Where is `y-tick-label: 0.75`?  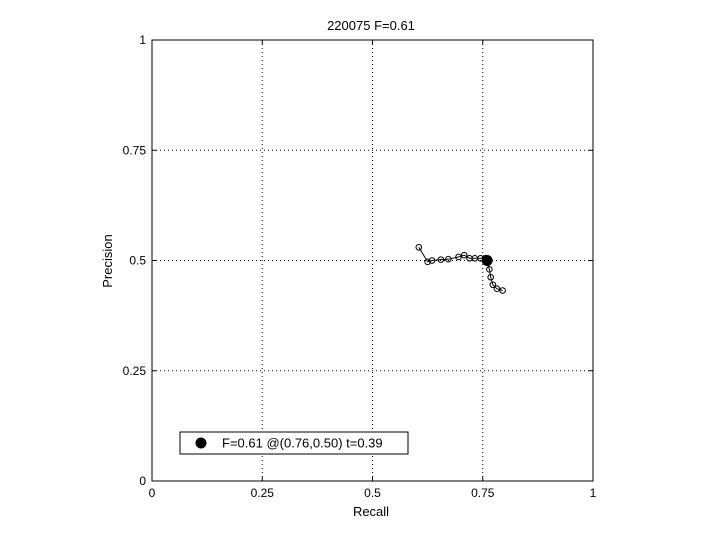
y-tick-label: 0.75 is located at coordinates (135, 150).